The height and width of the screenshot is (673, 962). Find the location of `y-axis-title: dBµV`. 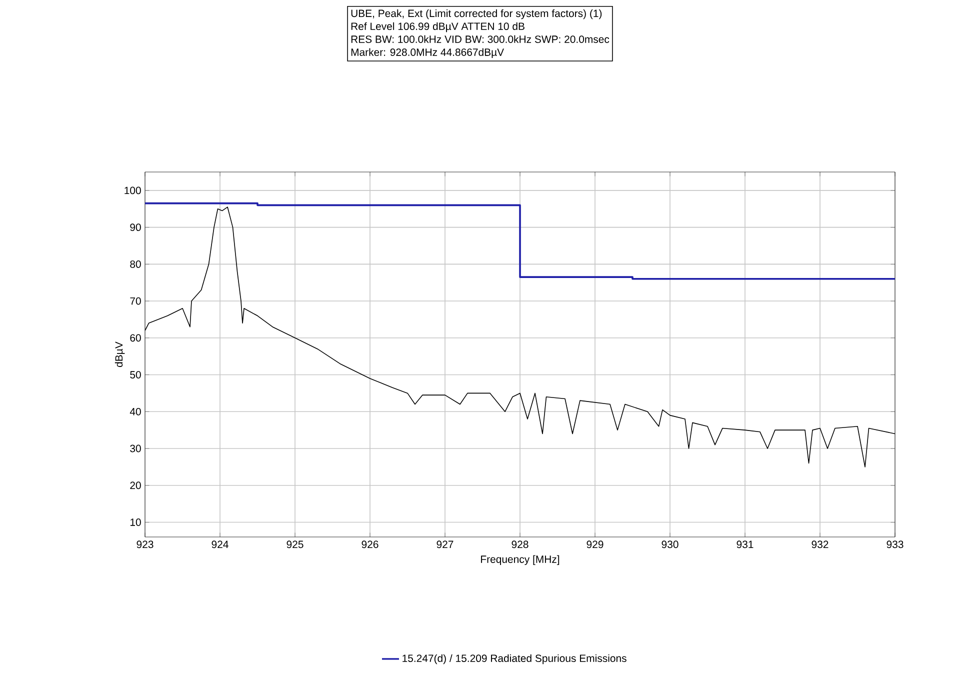

y-axis-title: dBµV is located at coordinates (119, 354).